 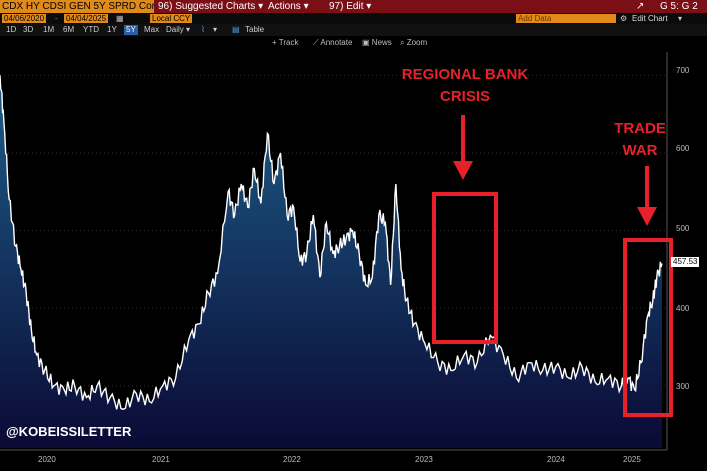 I want to click on frequency-select: Daily ▾, so click(x=178, y=30).